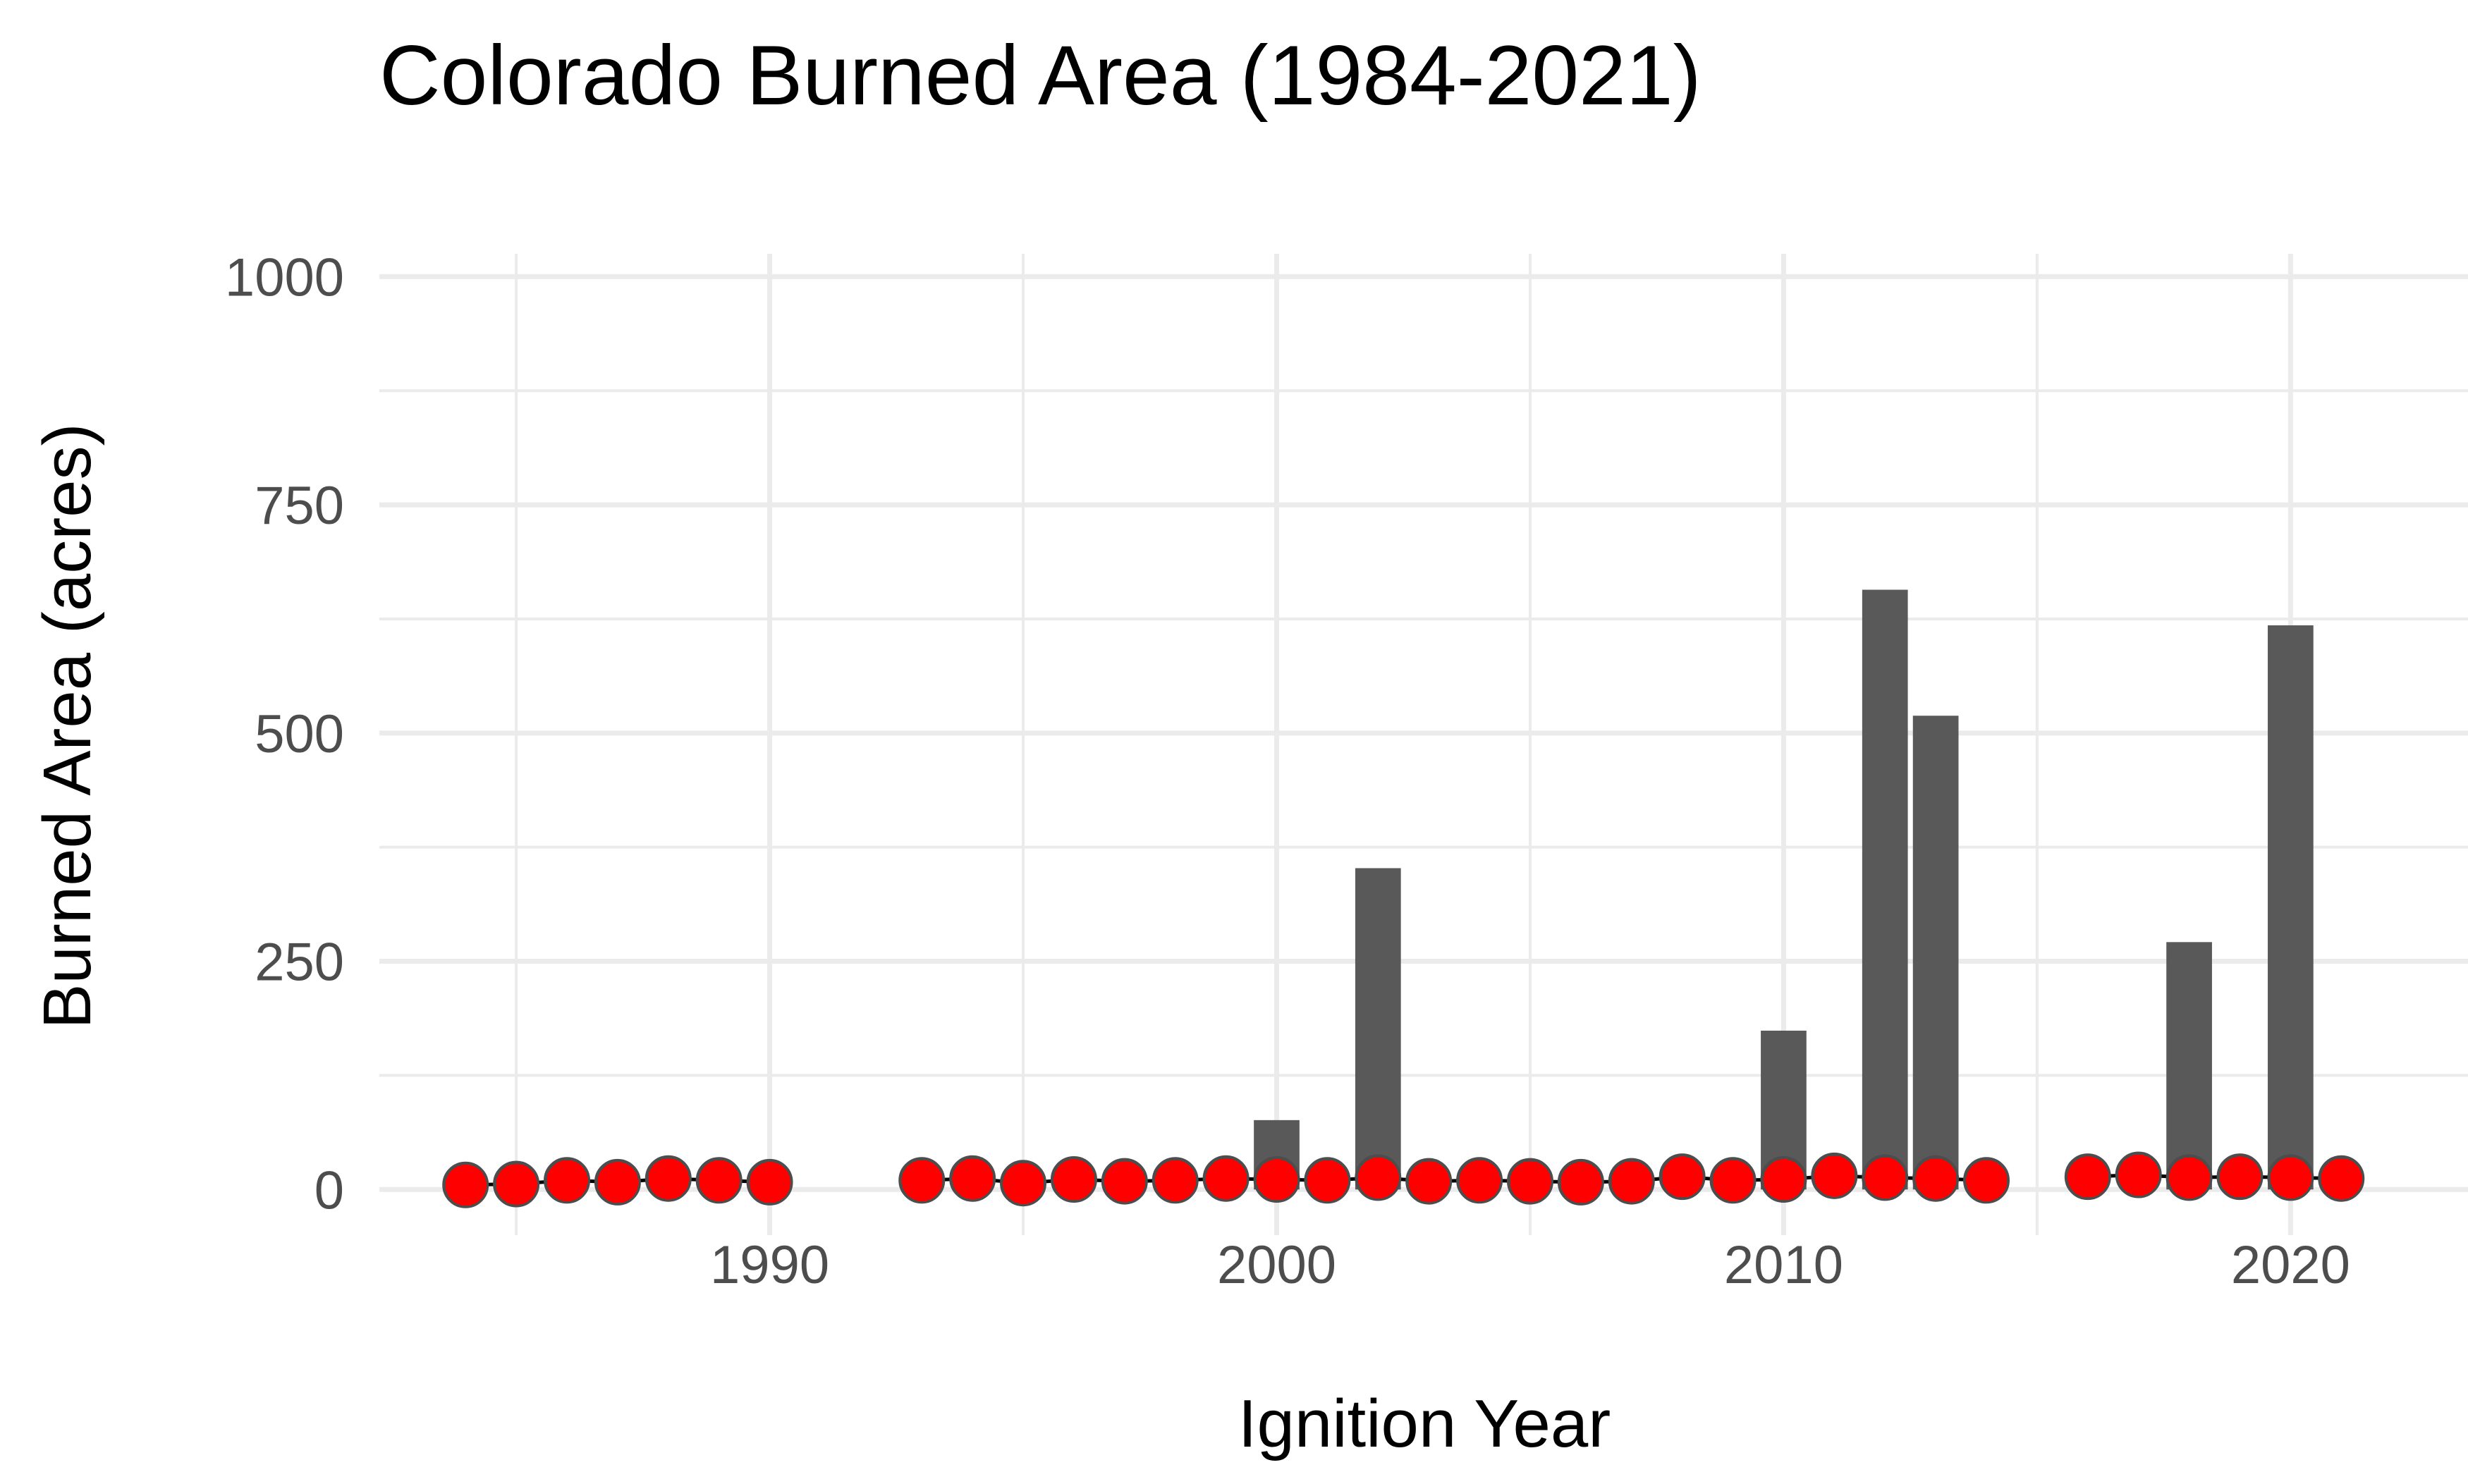  What do you see at coordinates (284, 277) in the screenshot?
I see `y-tick-label: 1000` at bounding box center [284, 277].